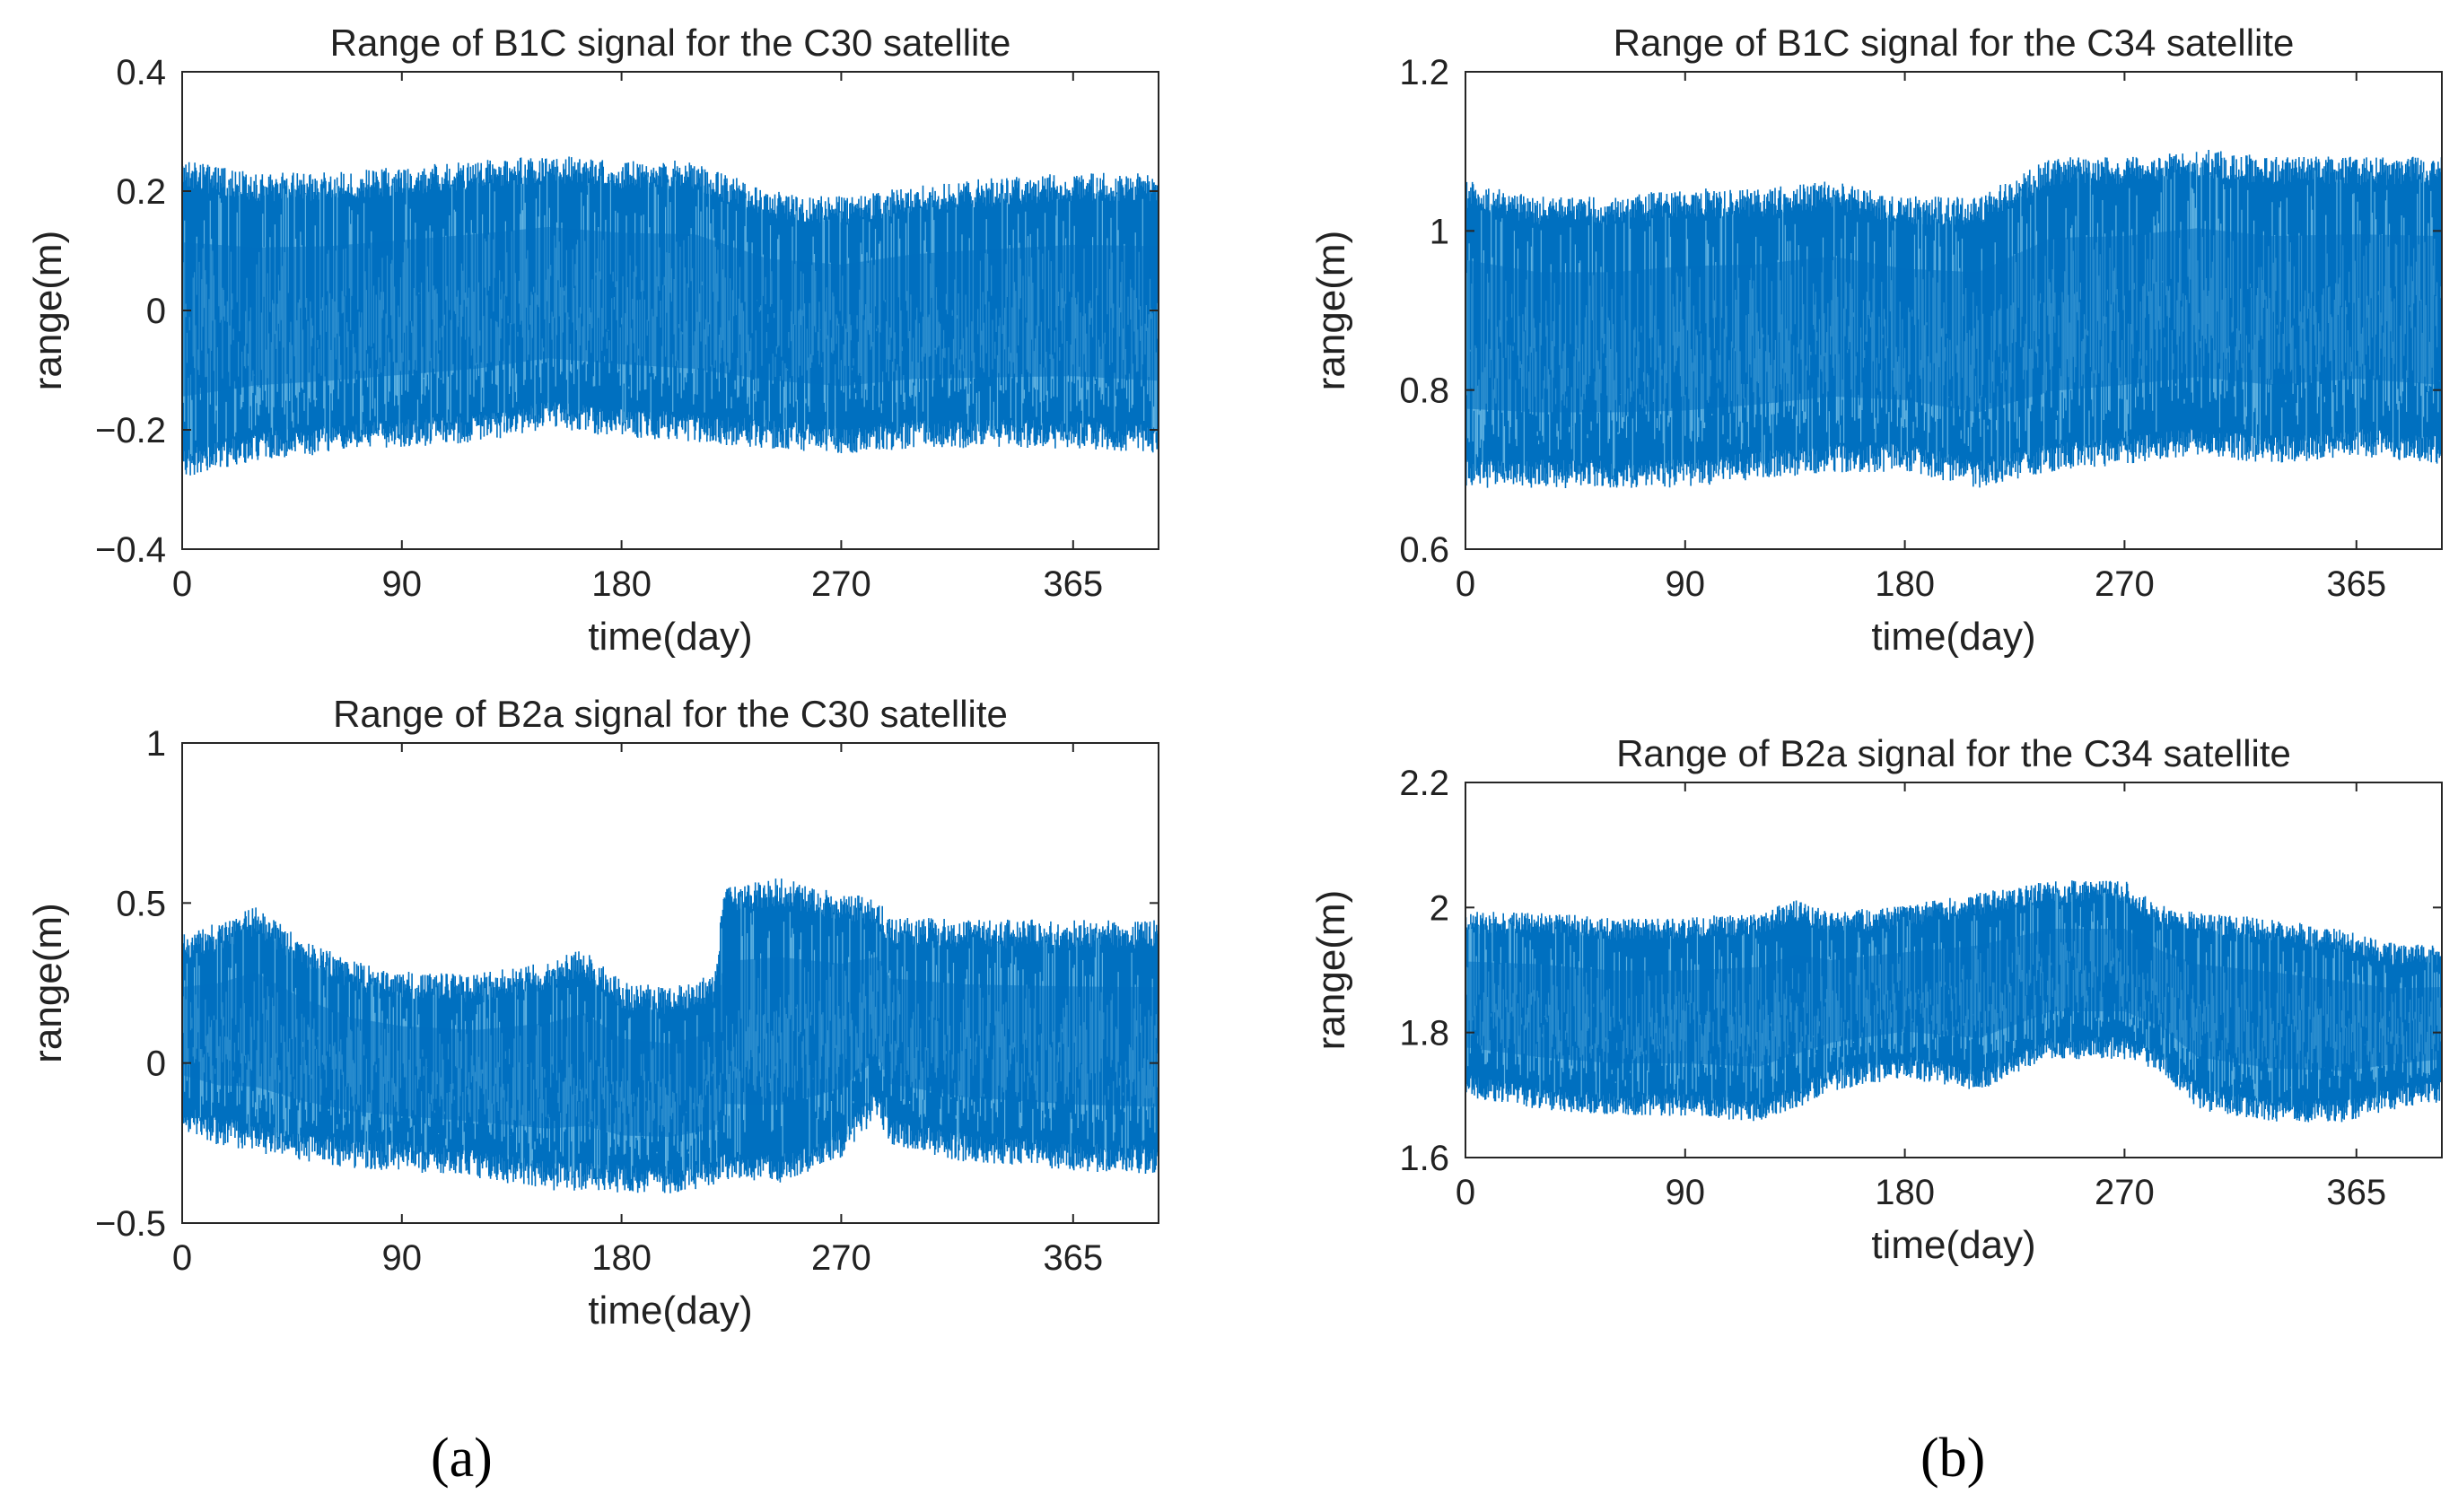 This screenshot has height=1512, width=2458. Describe the element at coordinates (1953, 1458) in the screenshot. I see `panel-label-b: (b)` at that location.